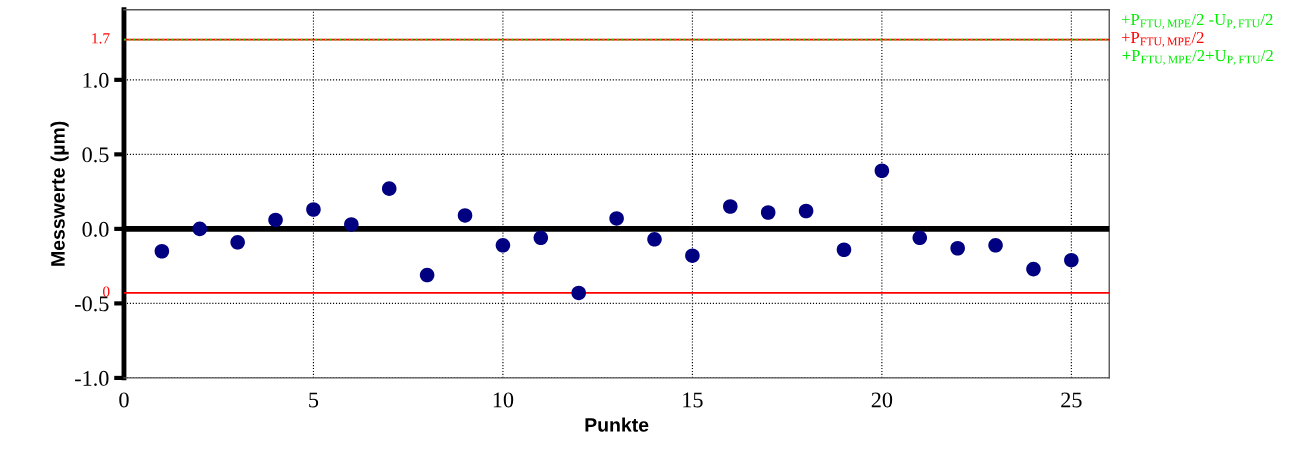 The height and width of the screenshot is (466, 1305). I want to click on ref-line-label: +P$_{FTU,MPE}$/2 -U$_{P,FTU}$/2, so click(1197, 21).